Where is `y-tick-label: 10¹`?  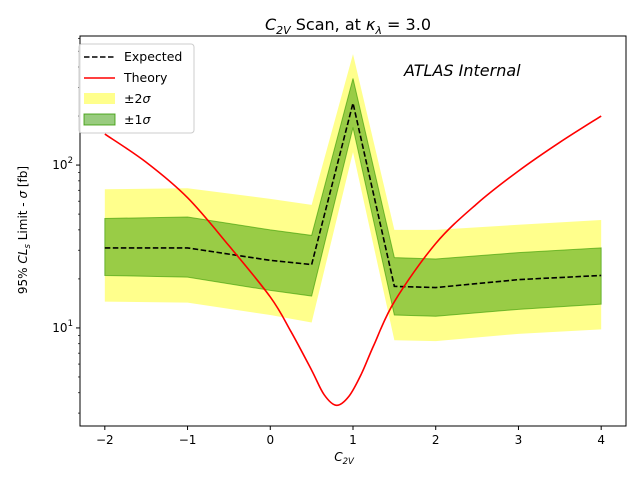
y-tick-label: 10¹ is located at coordinates (62, 327).